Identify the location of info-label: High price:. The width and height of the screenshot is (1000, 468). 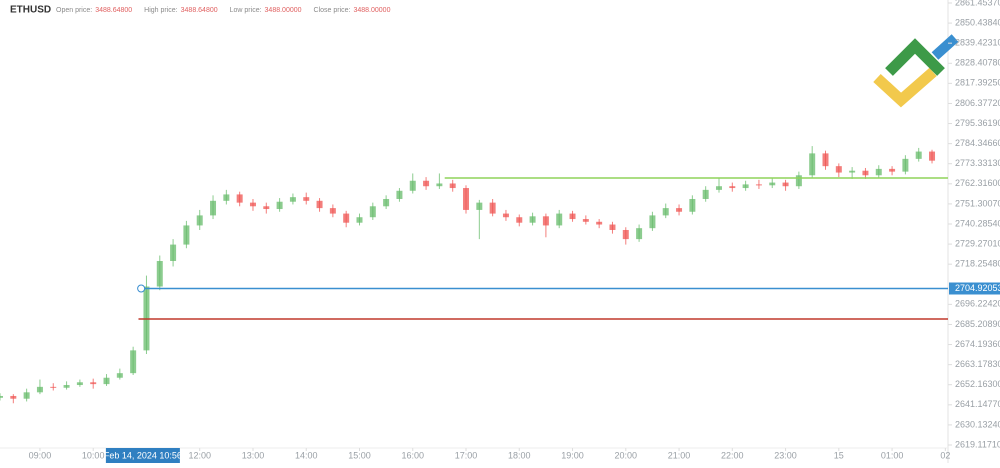
(161, 10).